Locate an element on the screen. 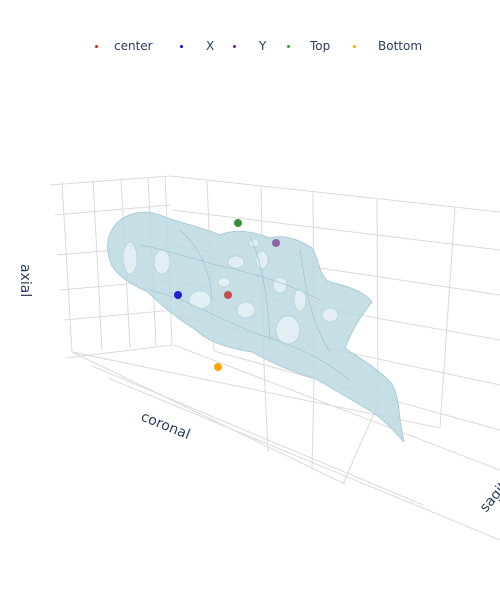 Image resolution: width=500 pixels, height=600 pixels. point-top is located at coordinates (238, 223).